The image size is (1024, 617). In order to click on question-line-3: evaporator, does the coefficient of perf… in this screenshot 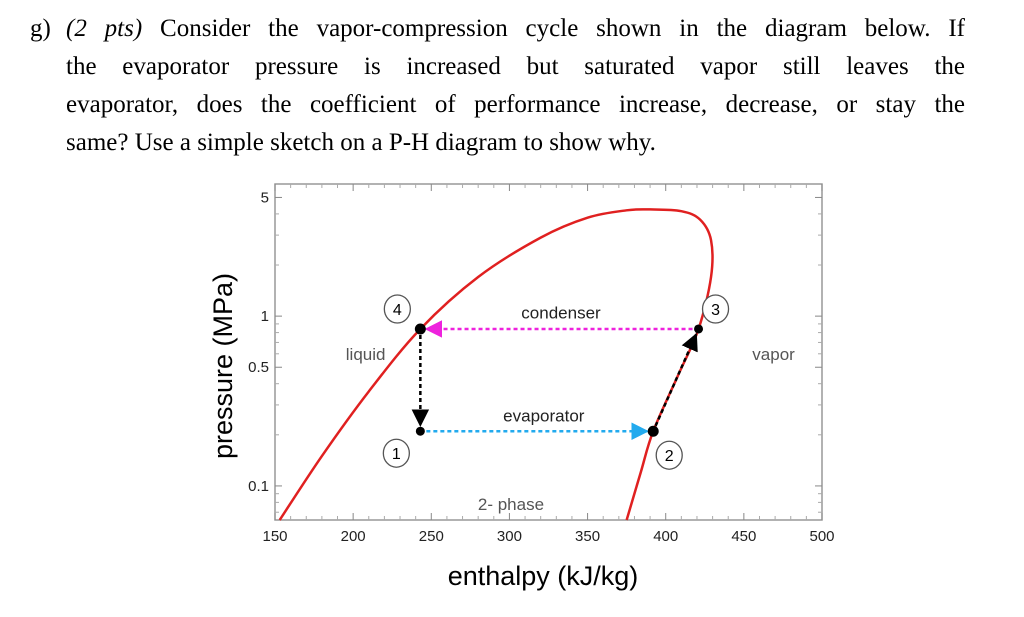, I will do `click(515, 104)`.